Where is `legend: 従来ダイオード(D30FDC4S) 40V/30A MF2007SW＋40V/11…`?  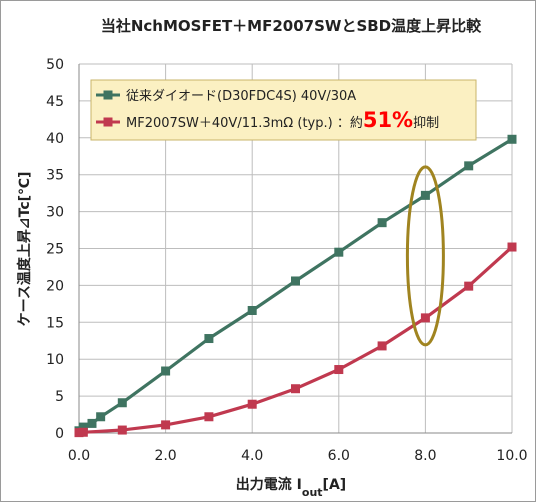 legend: 従来ダイオード(D30FDC4S) 40V/30A MF2007SW＋40V/11… is located at coordinates (283, 110).